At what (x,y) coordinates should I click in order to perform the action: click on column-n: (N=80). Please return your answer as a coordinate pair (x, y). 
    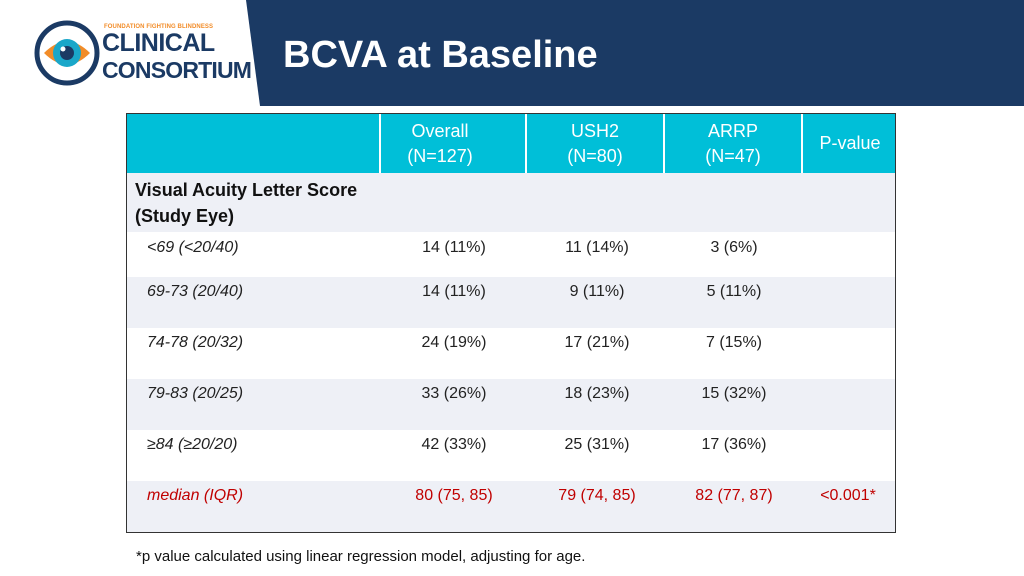
    Looking at the image, I should click on (595, 155).